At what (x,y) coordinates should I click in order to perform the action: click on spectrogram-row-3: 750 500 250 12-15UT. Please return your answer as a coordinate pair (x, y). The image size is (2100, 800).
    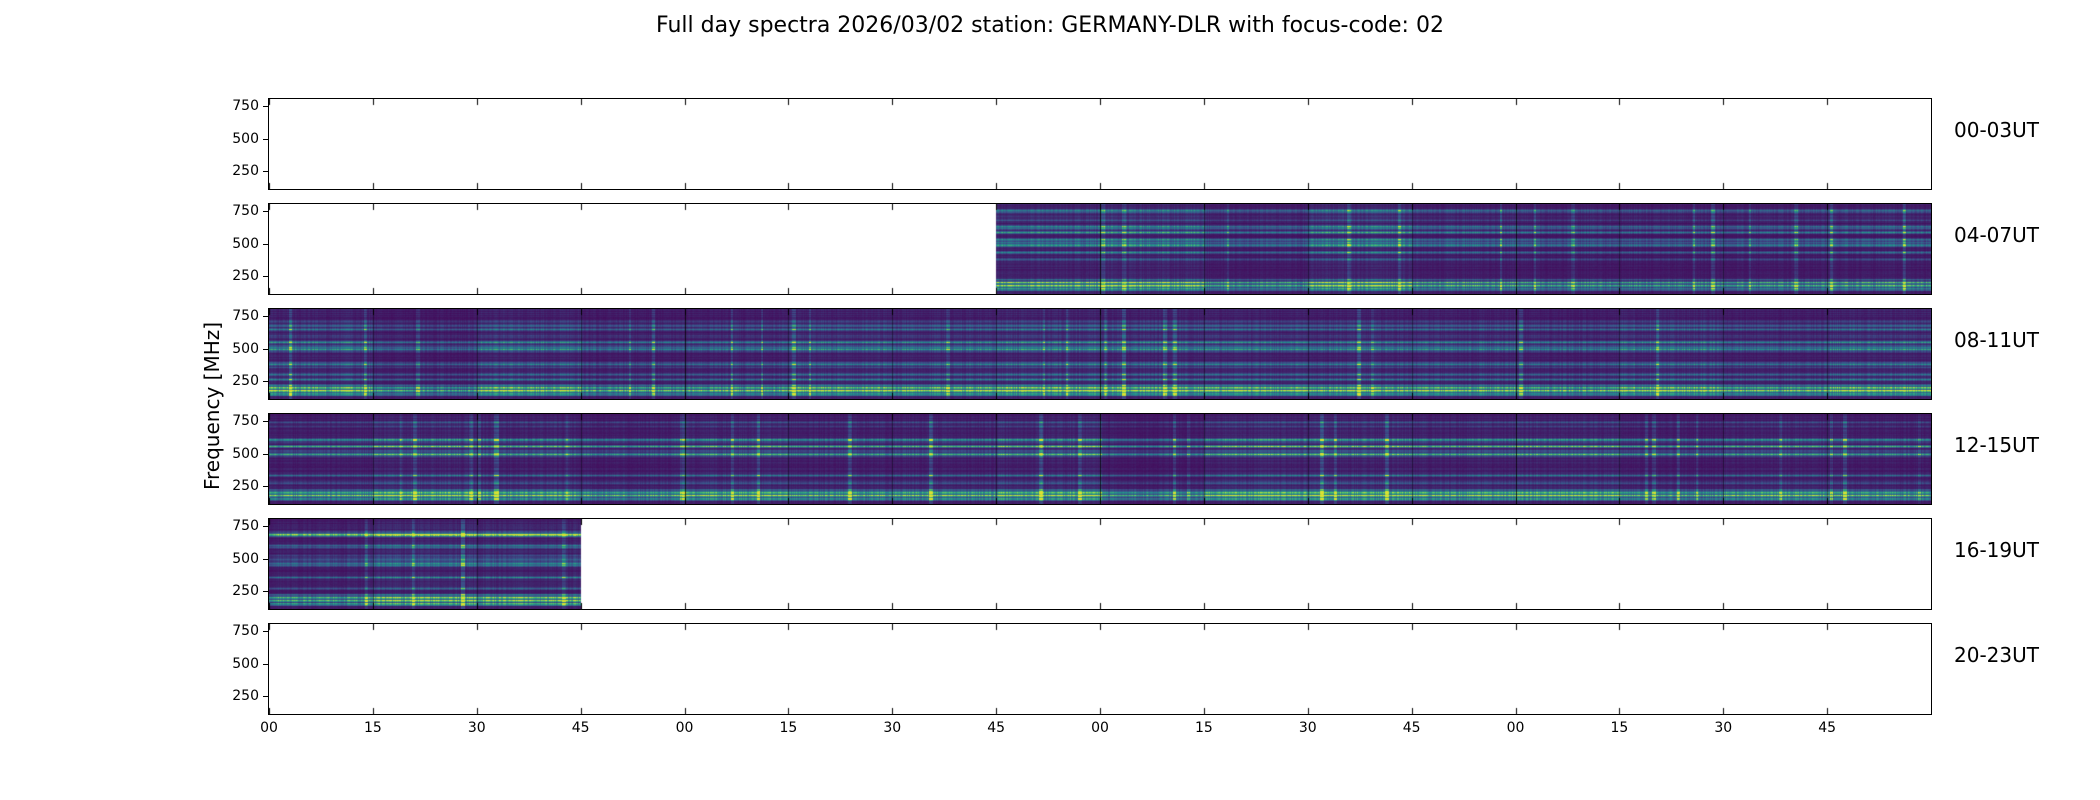
    Looking at the image, I should click on (1135, 459).